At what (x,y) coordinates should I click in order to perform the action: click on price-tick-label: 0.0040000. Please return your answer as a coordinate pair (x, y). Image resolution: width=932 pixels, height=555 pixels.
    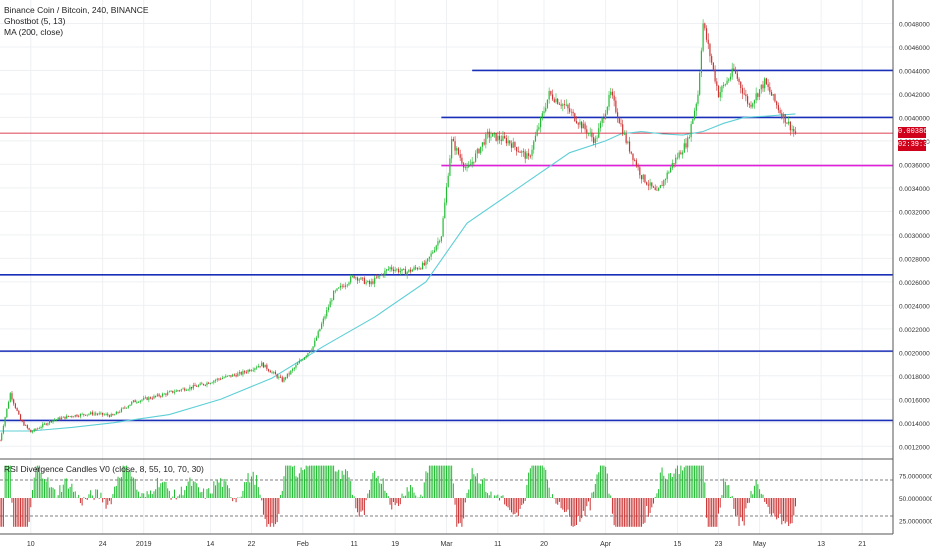
    Looking at the image, I should click on (914, 118).